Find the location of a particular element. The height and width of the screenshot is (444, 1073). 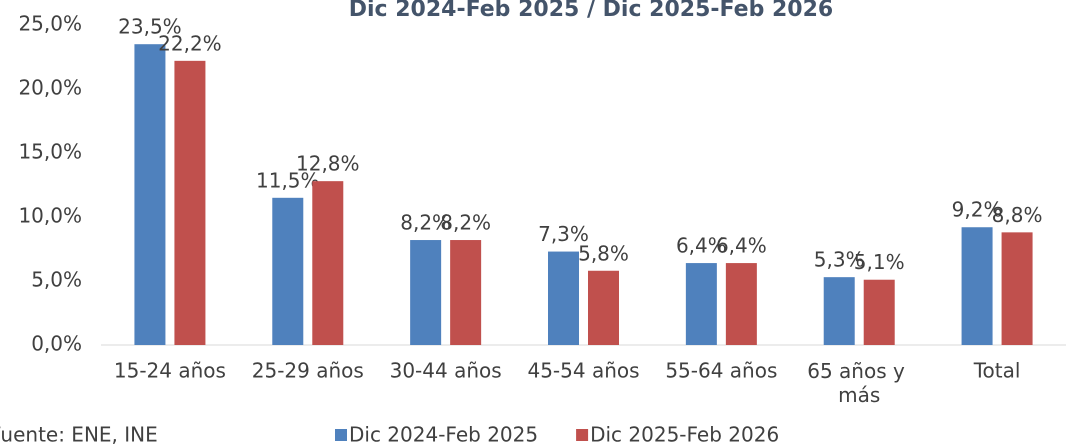

chart-title: Dic 2024-Feb 2025 / Dic 2025-Feb 2026 is located at coordinates (591, 11).